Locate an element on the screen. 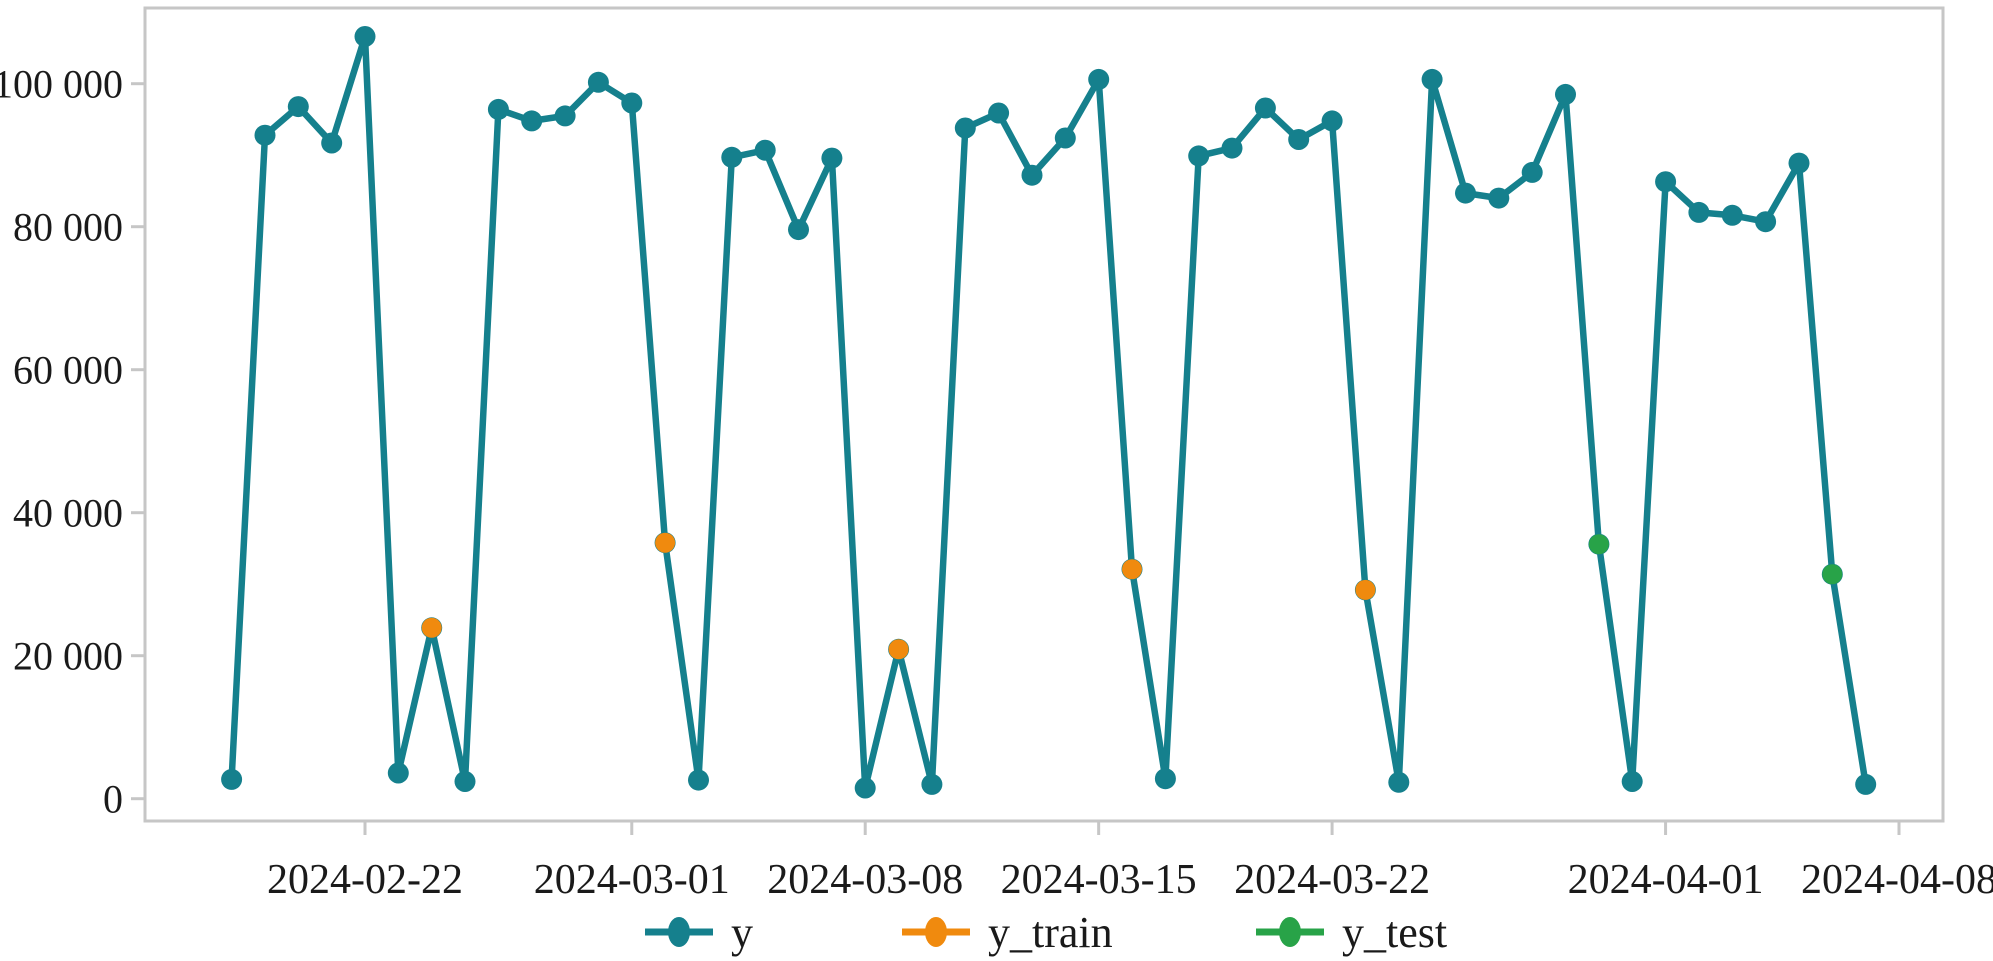 The width and height of the screenshot is (1993, 961). y-axis-tick-label: 100 000 is located at coordinates (61, 84).